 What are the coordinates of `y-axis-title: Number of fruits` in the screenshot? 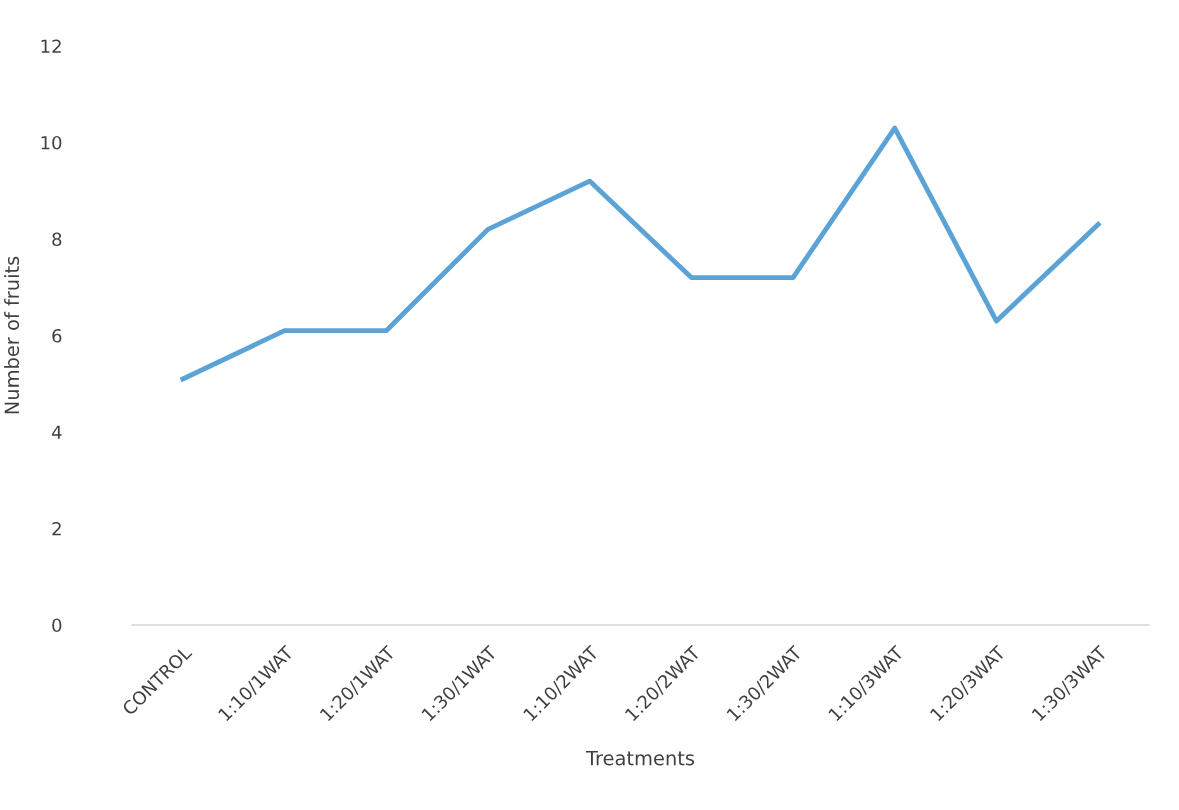 It's located at (12, 335).